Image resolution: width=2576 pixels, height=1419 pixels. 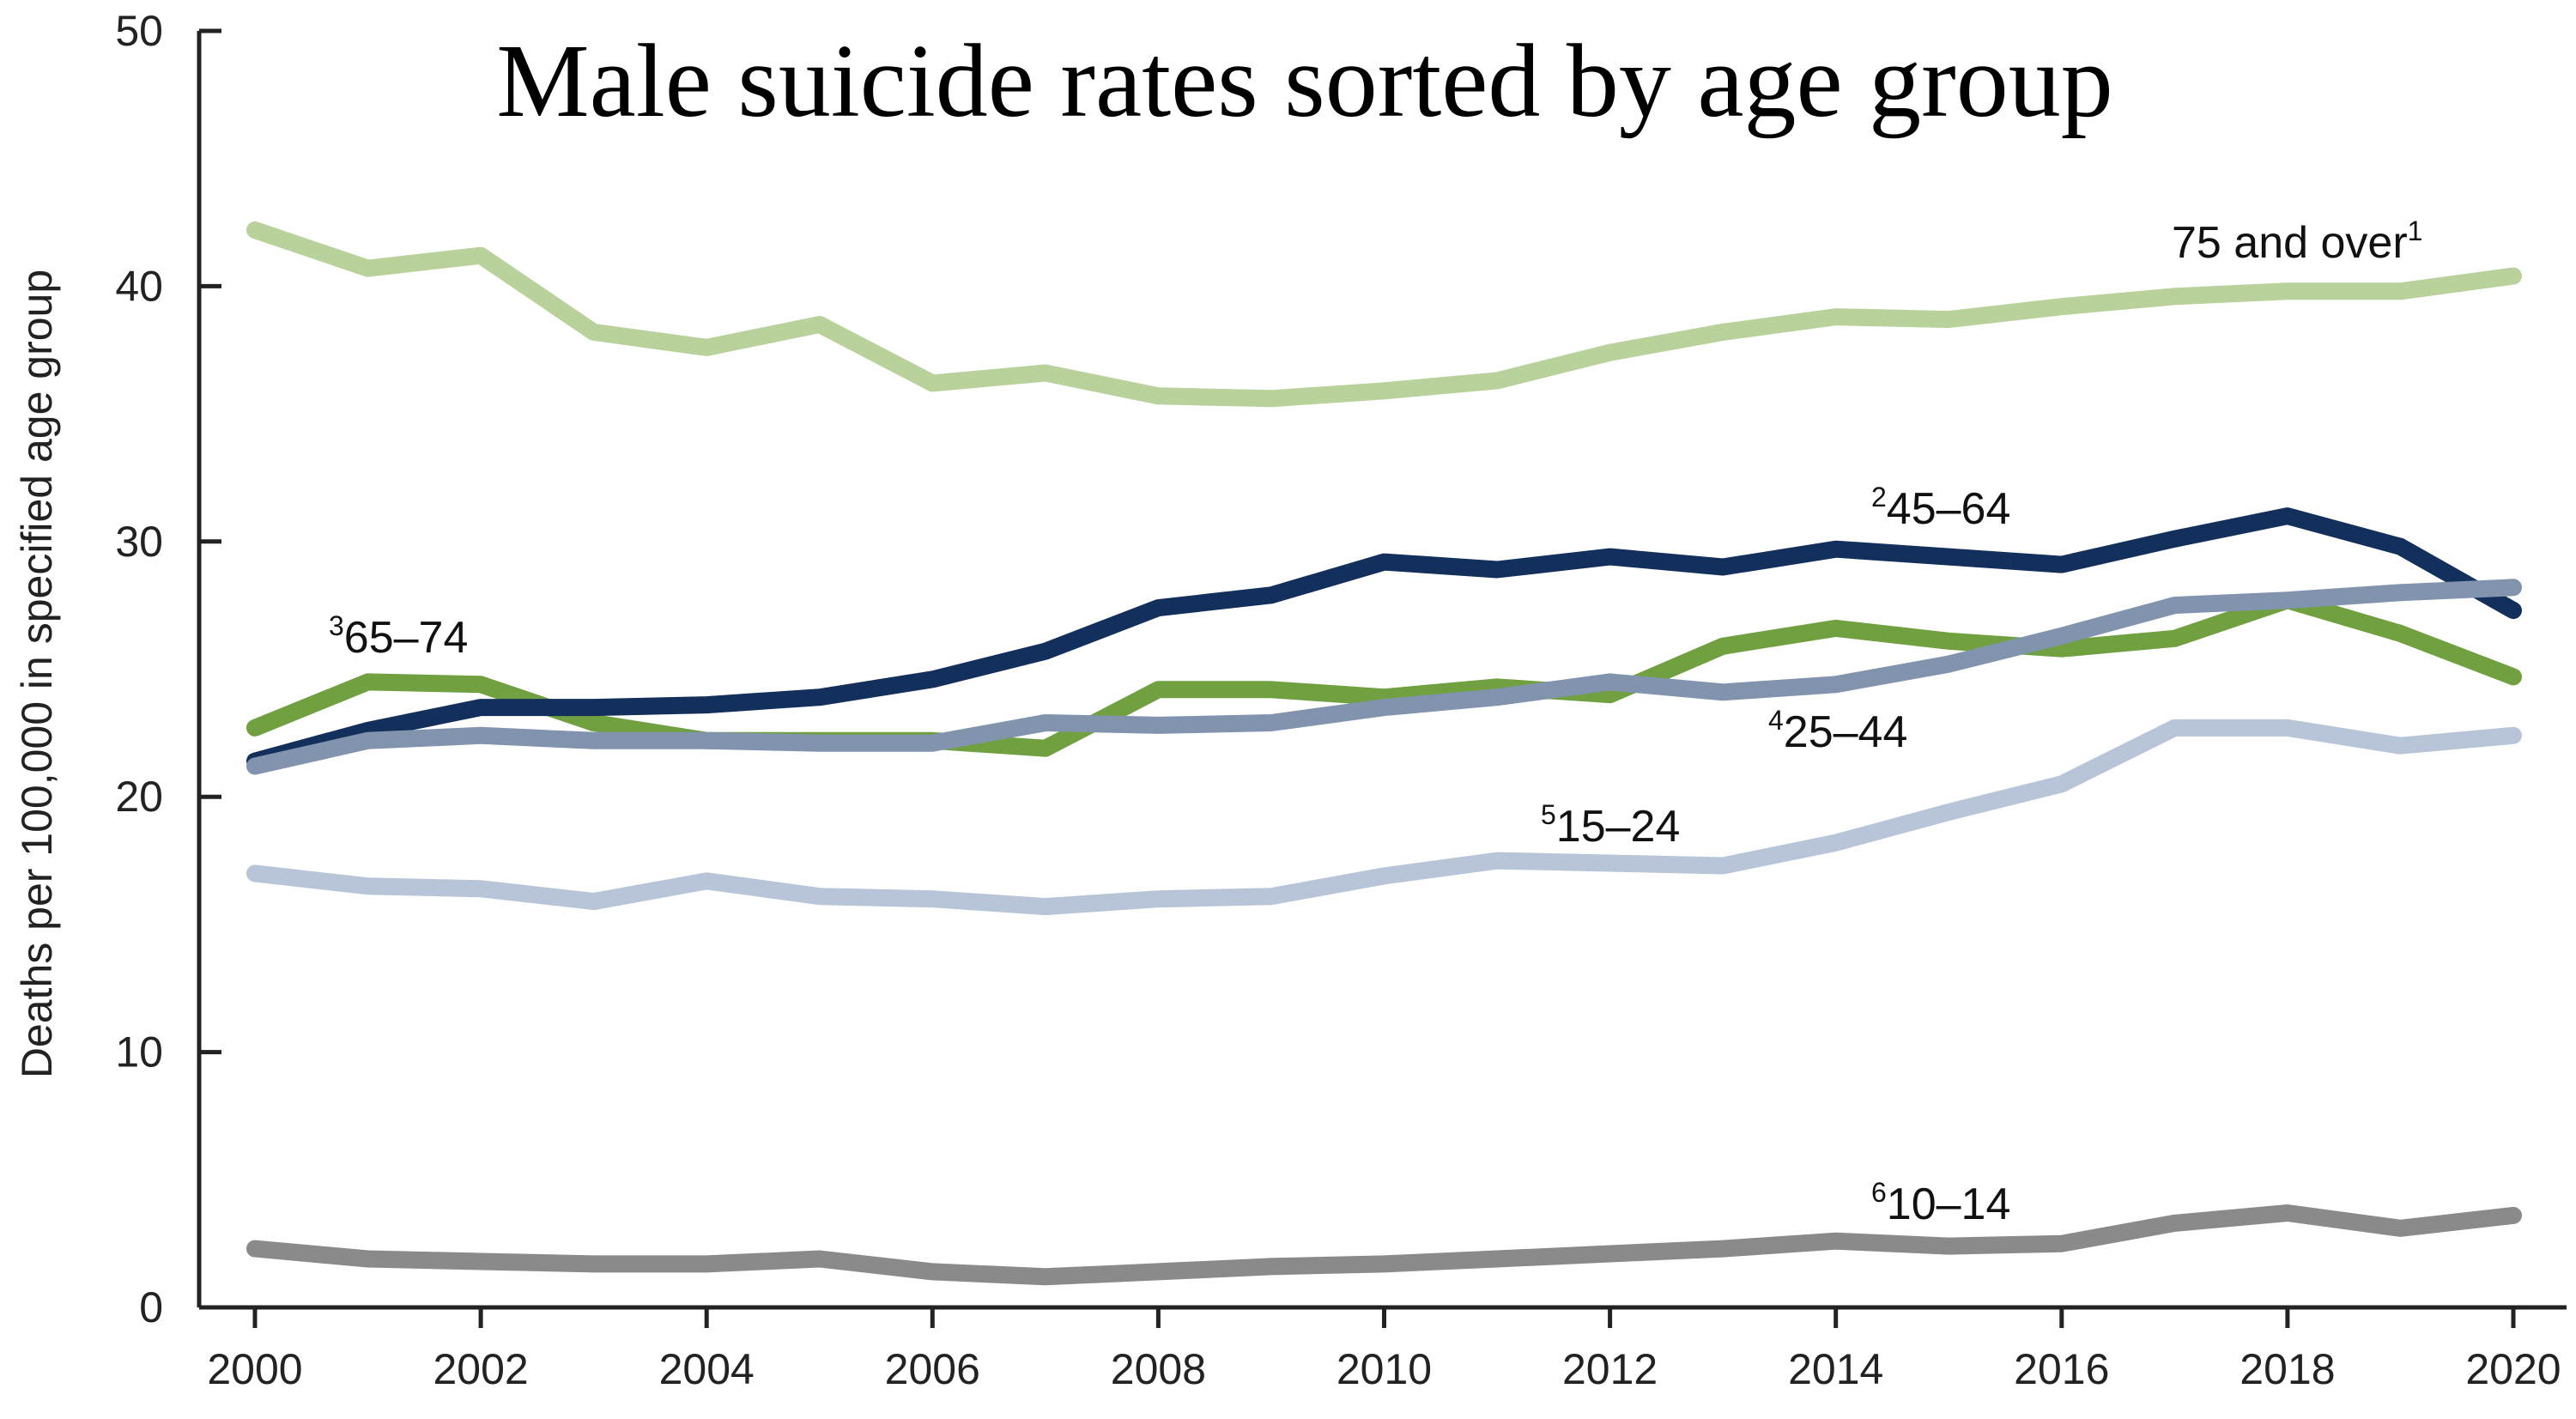 What do you see at coordinates (1304, 81) in the screenshot?
I see `chart-title: Male suicide rates sorted by age group` at bounding box center [1304, 81].